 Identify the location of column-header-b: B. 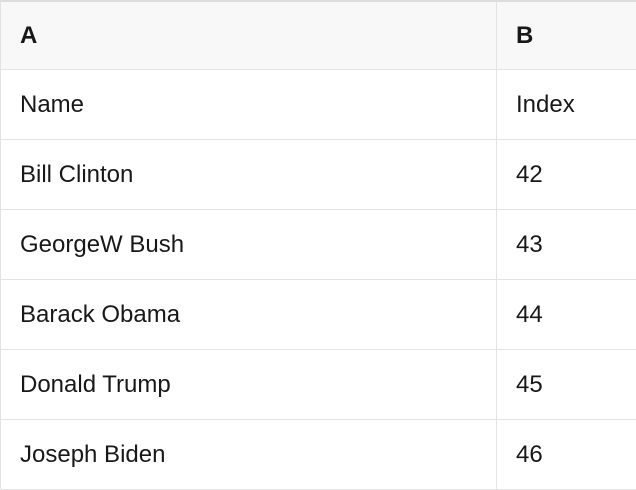
(566, 35).